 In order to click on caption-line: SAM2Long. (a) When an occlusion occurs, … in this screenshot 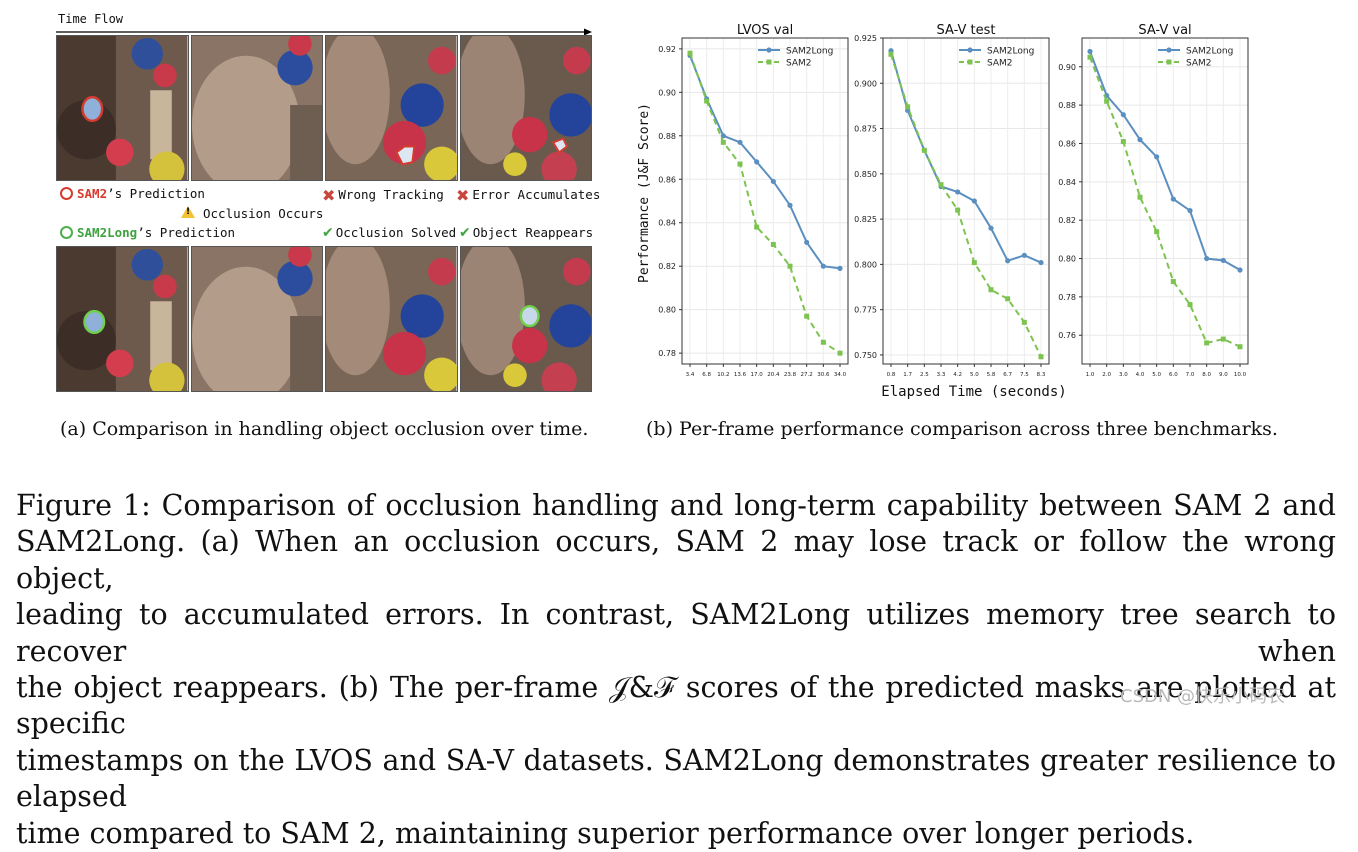, I will do `click(676, 560)`.